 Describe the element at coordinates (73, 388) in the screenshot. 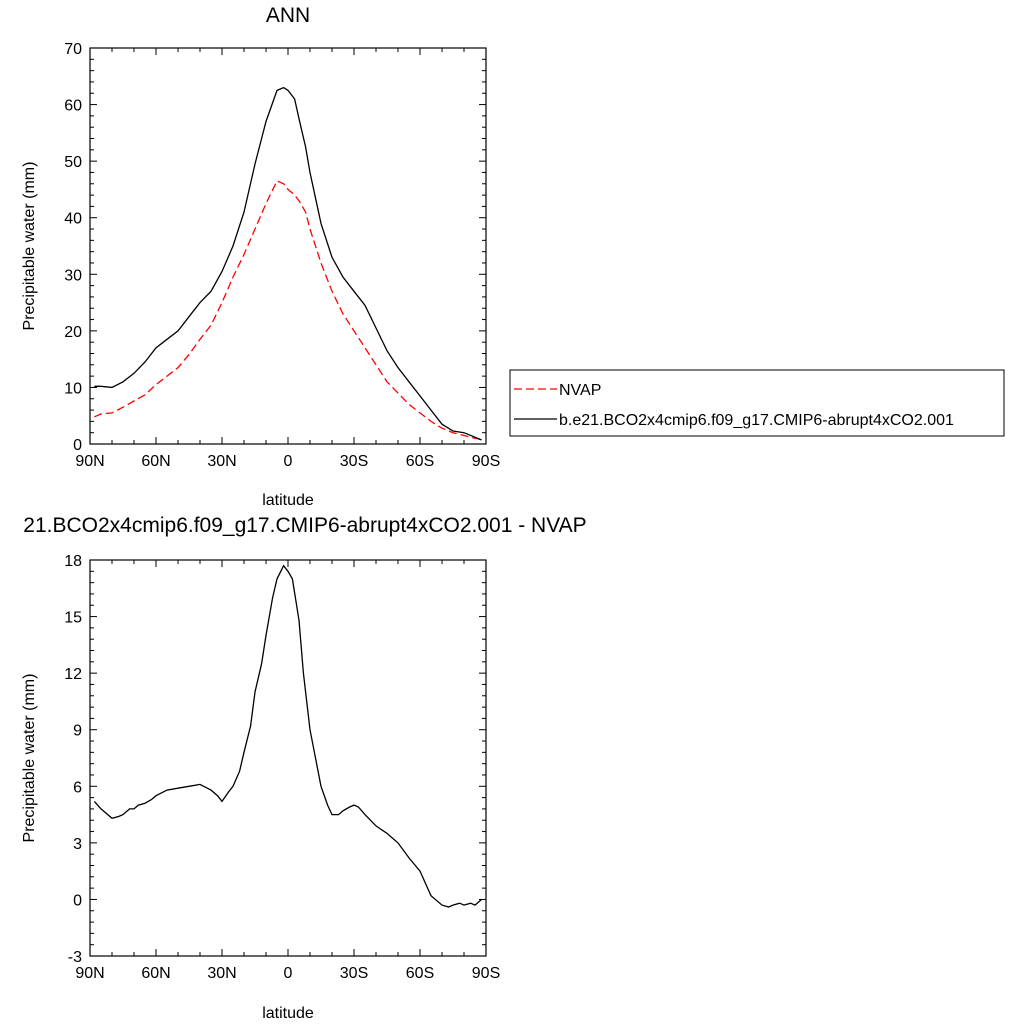

I see `y-tick-label: 10` at that location.